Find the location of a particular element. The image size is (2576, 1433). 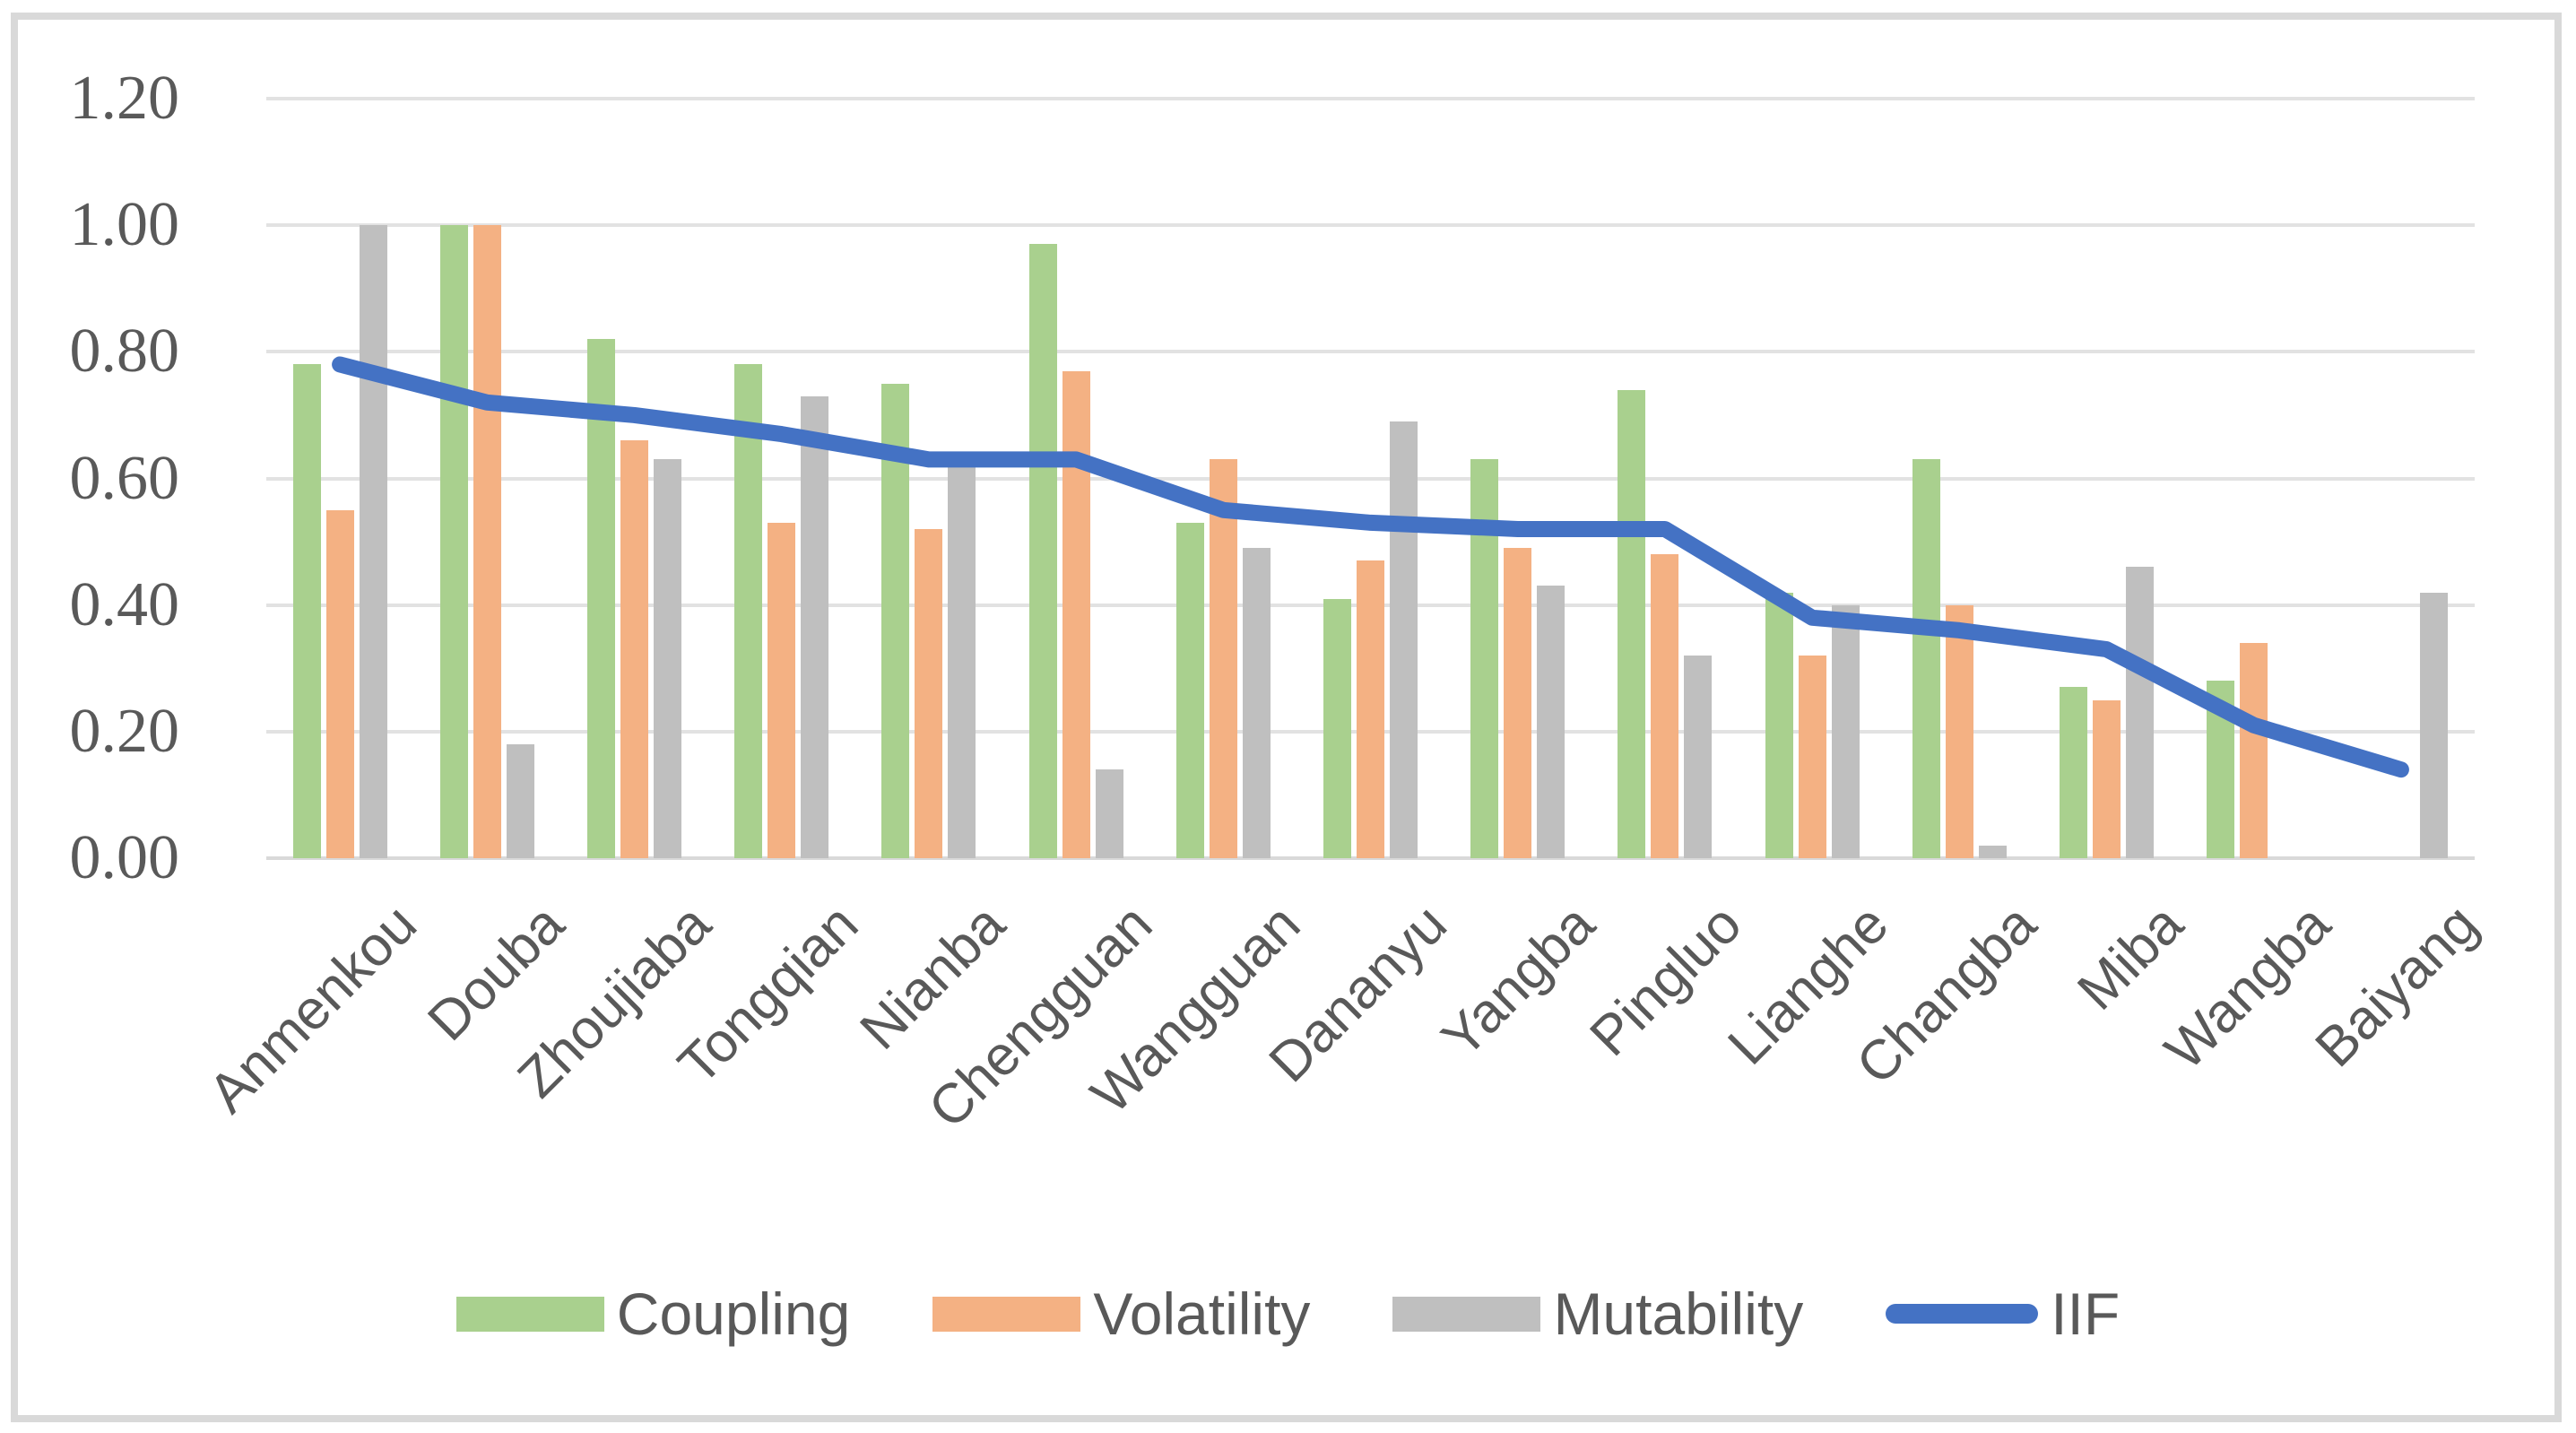

bar-volatility-pingluo is located at coordinates (1665, 706).